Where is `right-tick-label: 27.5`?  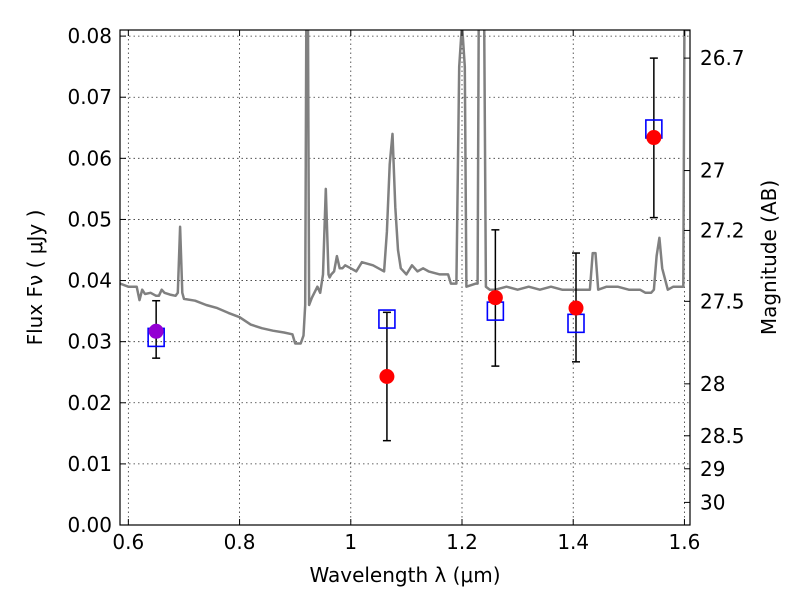
right-tick-label: 27.5 is located at coordinates (722, 301).